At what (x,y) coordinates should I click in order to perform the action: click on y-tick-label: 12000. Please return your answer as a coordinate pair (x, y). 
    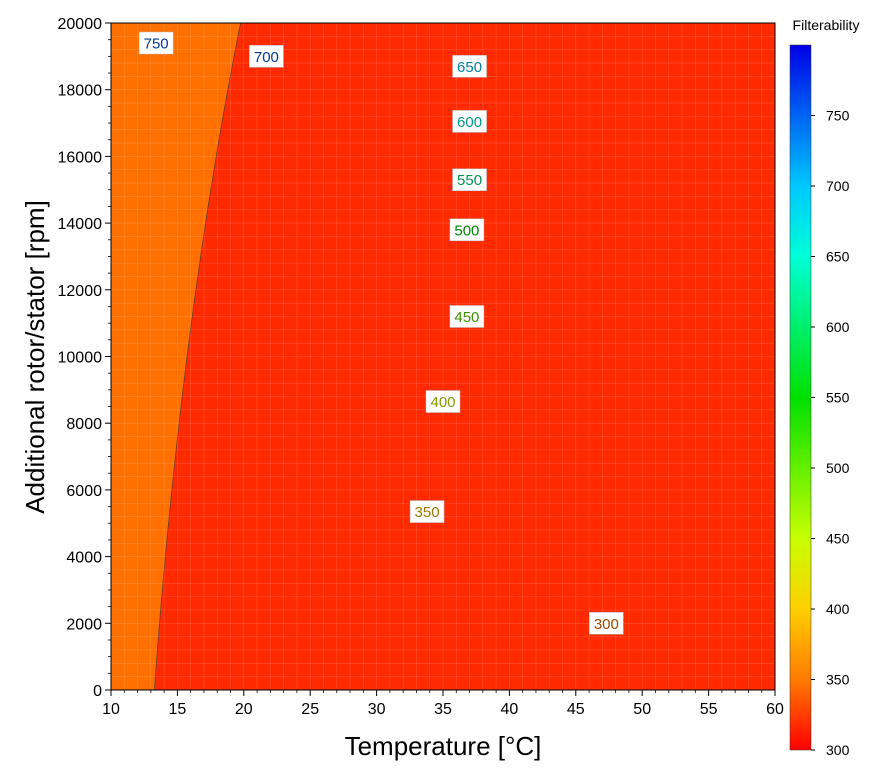
    Looking at the image, I should click on (80, 291).